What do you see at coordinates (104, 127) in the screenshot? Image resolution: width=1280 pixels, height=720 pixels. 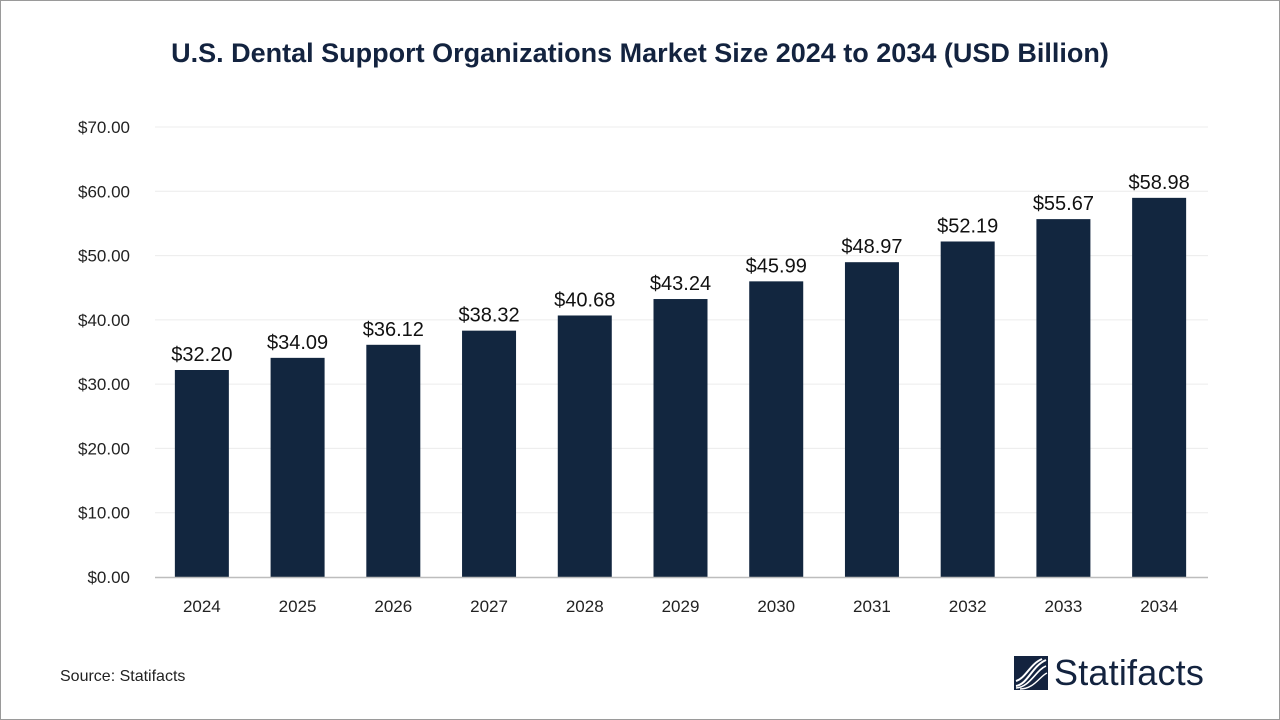 I see `y-tick-label: $70.00` at bounding box center [104, 127].